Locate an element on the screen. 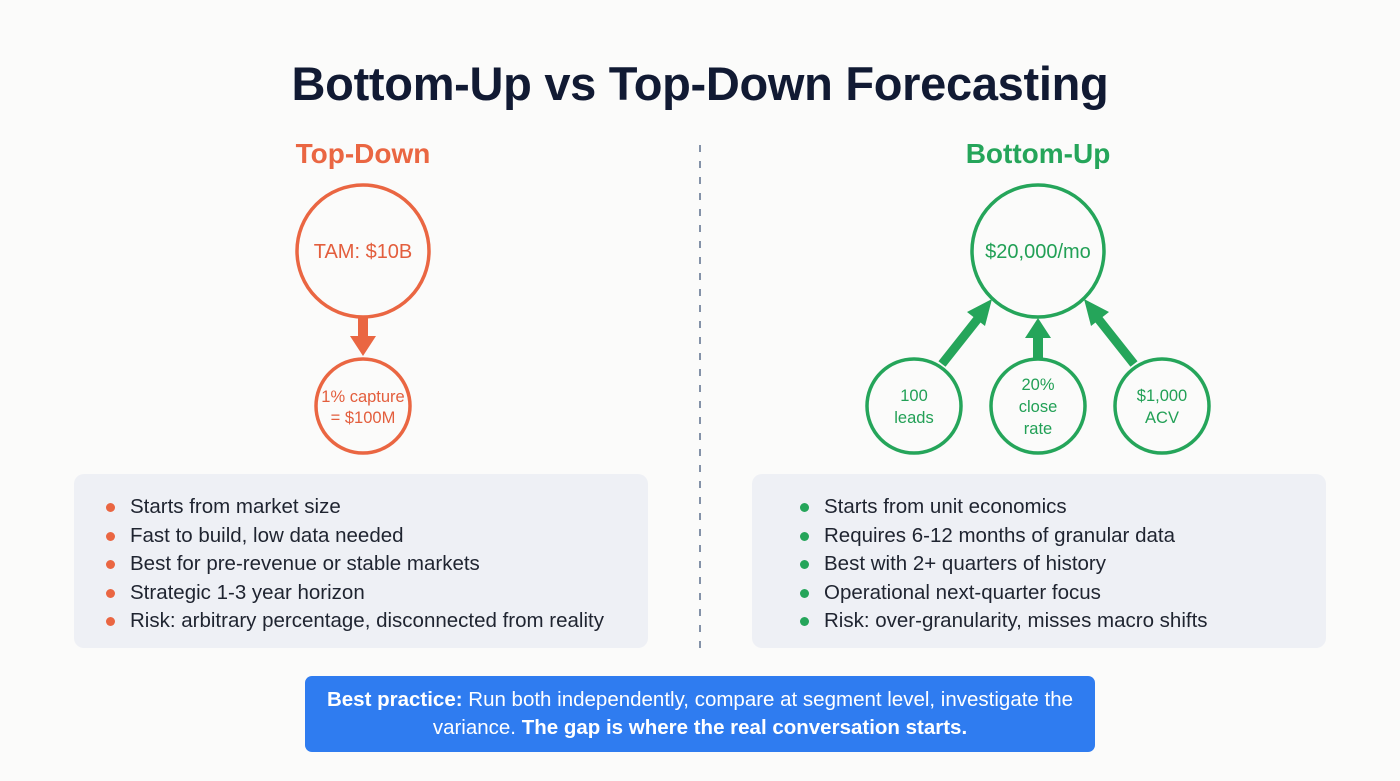 The width and height of the screenshot is (1400, 781). list-item: Strategic 1-3 year horizon is located at coordinates (377, 593).